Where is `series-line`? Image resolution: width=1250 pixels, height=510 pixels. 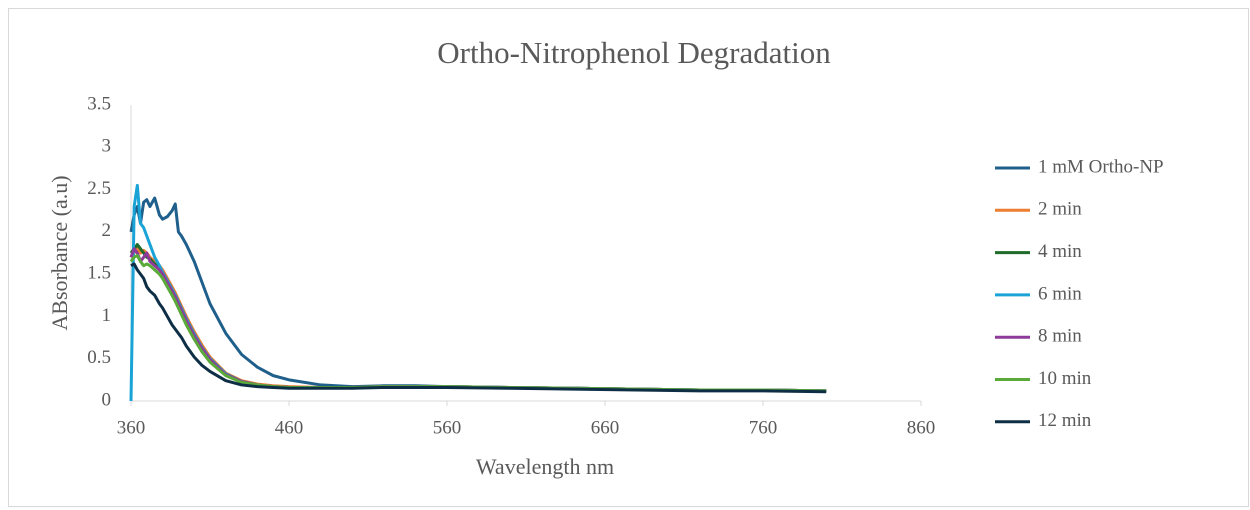
series-line is located at coordinates (478, 328).